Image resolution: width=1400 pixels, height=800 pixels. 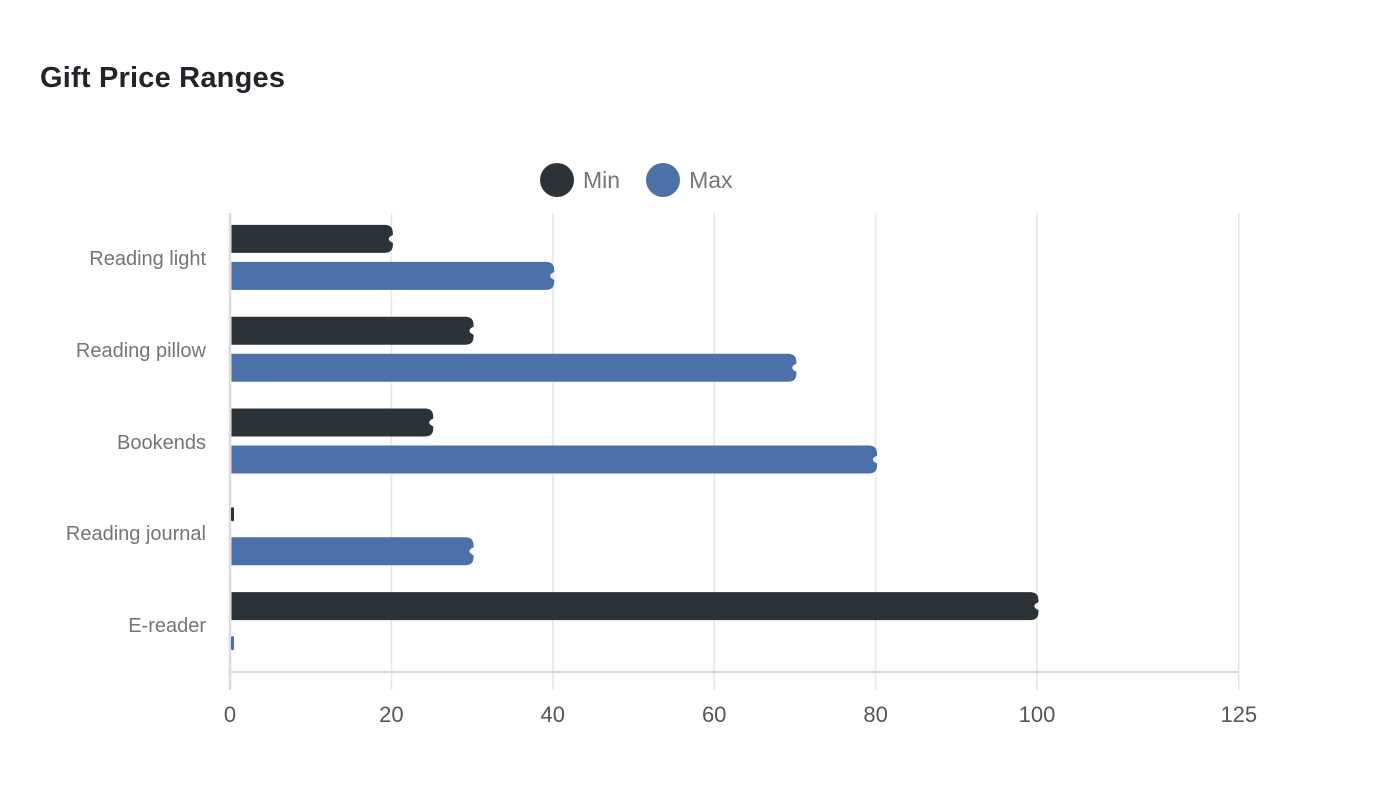 I want to click on legend-max-swatch-icon, so click(x=663, y=180).